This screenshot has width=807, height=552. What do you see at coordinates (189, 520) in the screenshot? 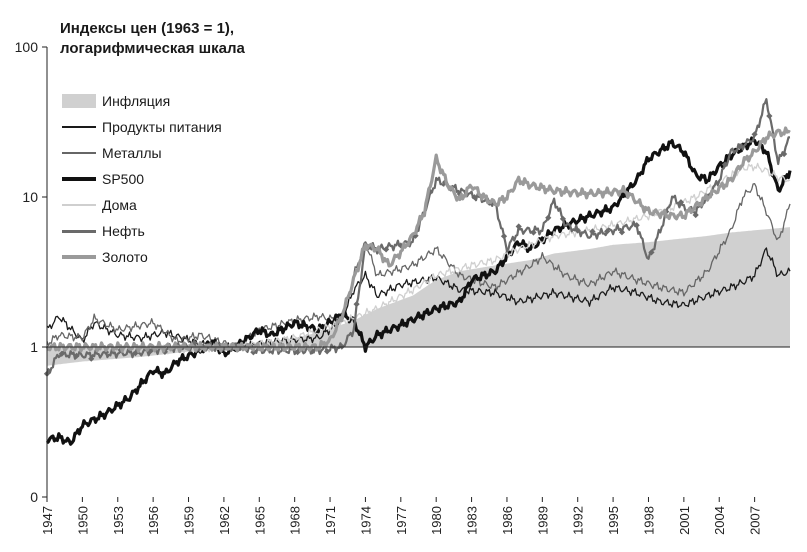
I see `x-tick-label: 1959` at bounding box center [189, 520].